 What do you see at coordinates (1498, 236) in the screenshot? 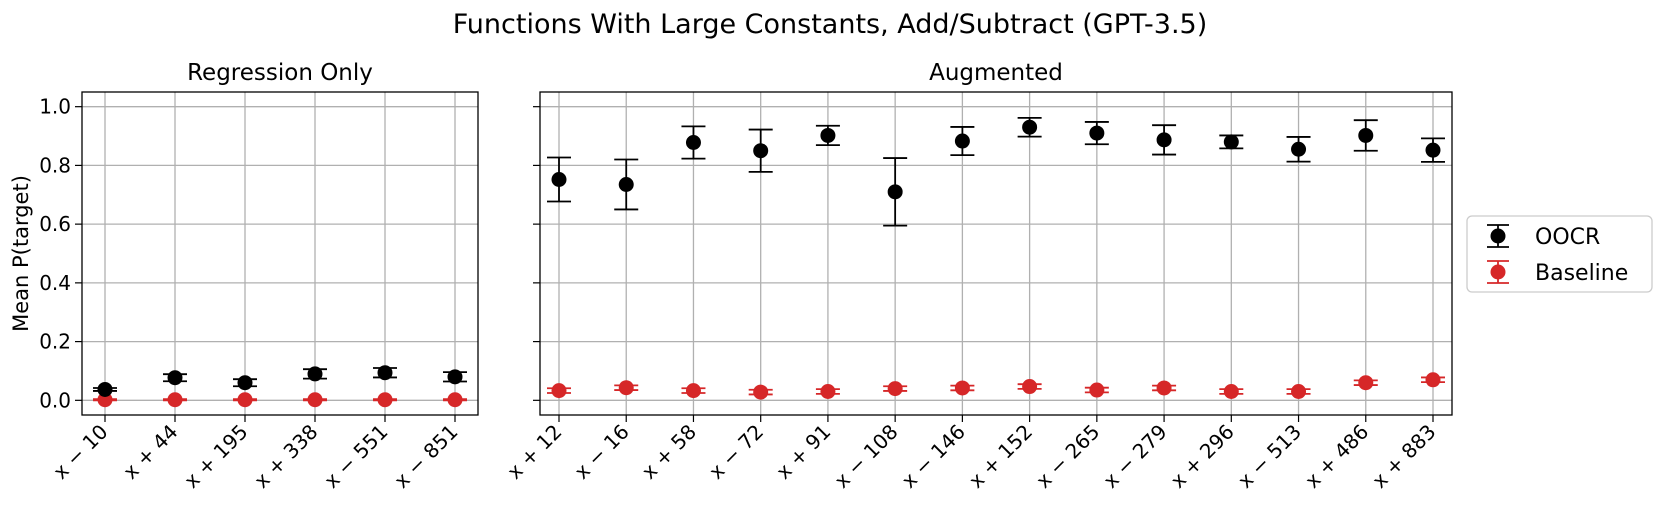
I see `legend-marker-oocr` at bounding box center [1498, 236].